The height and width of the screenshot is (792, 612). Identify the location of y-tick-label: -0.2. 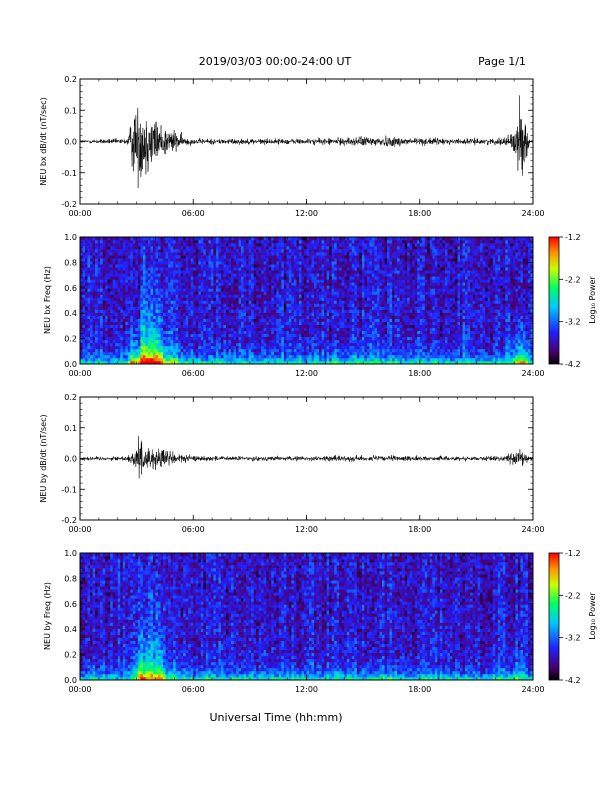
(69, 204).